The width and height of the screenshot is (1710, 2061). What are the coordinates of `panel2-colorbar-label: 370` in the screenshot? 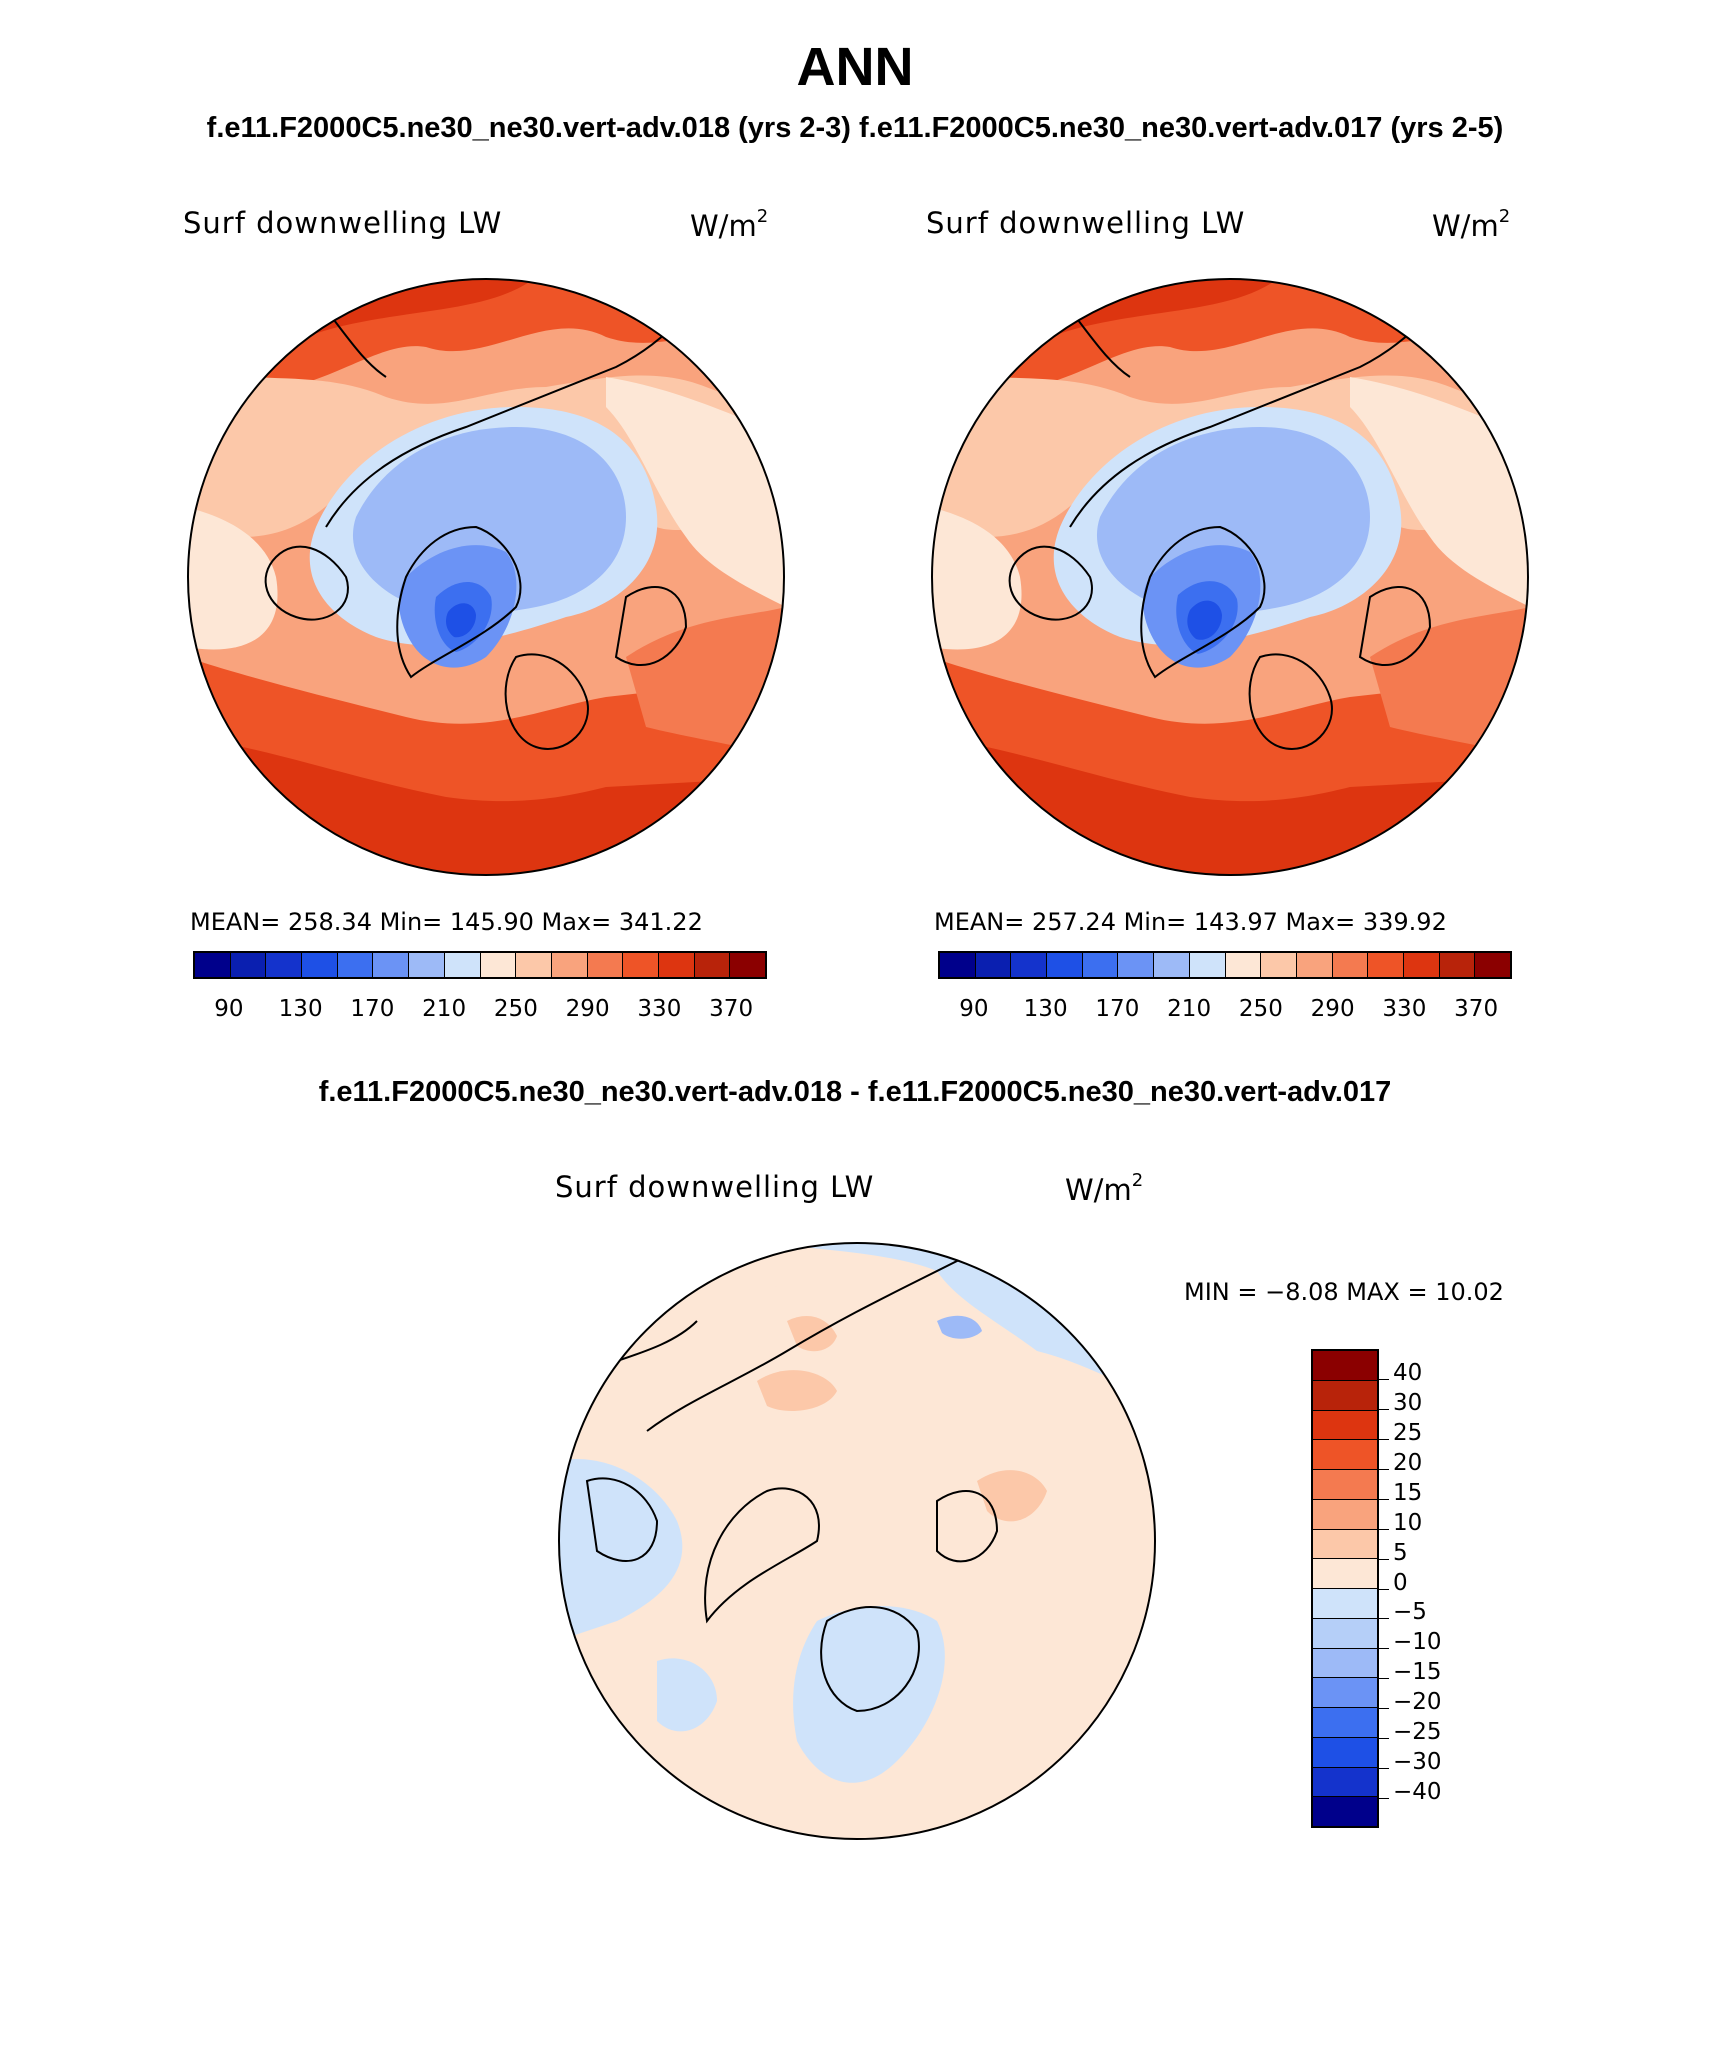 It's located at (1476, 1009).